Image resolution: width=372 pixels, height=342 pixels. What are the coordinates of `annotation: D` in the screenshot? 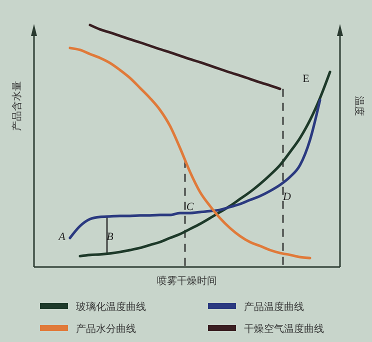 It's located at (287, 197).